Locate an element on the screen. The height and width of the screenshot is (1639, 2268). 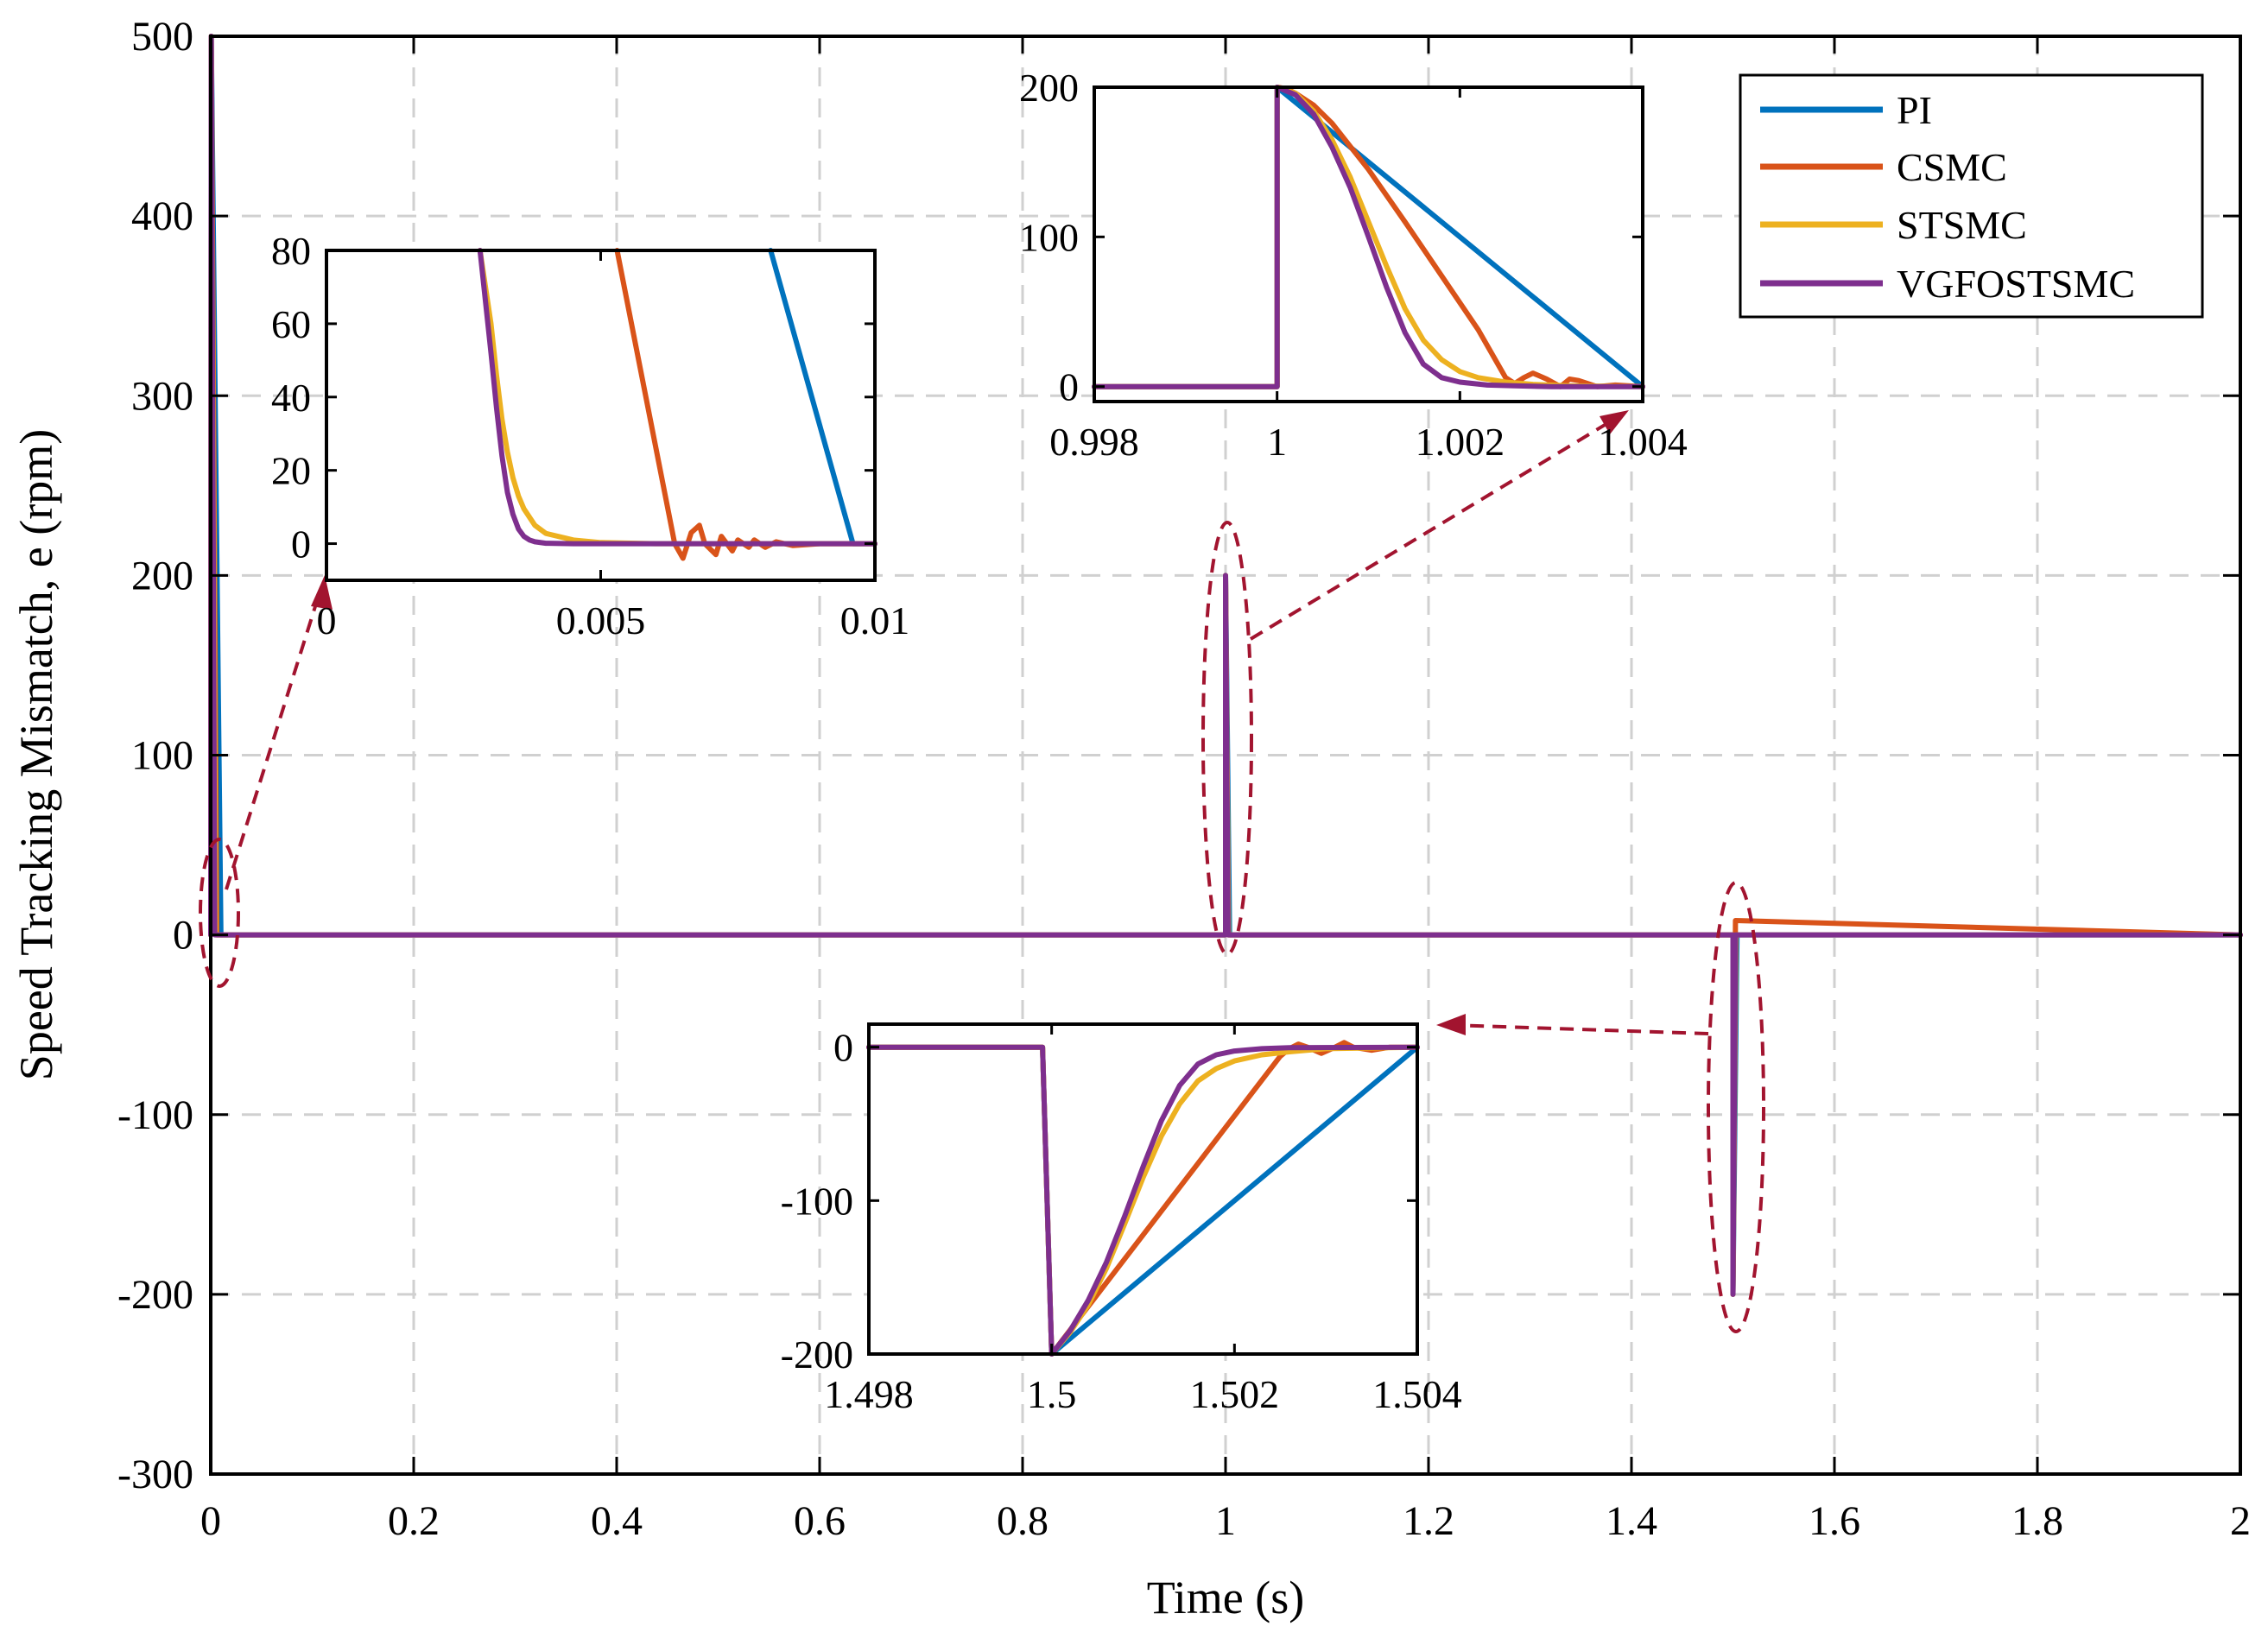
x-axis-label: Time (s) is located at coordinates (1226, 1597).